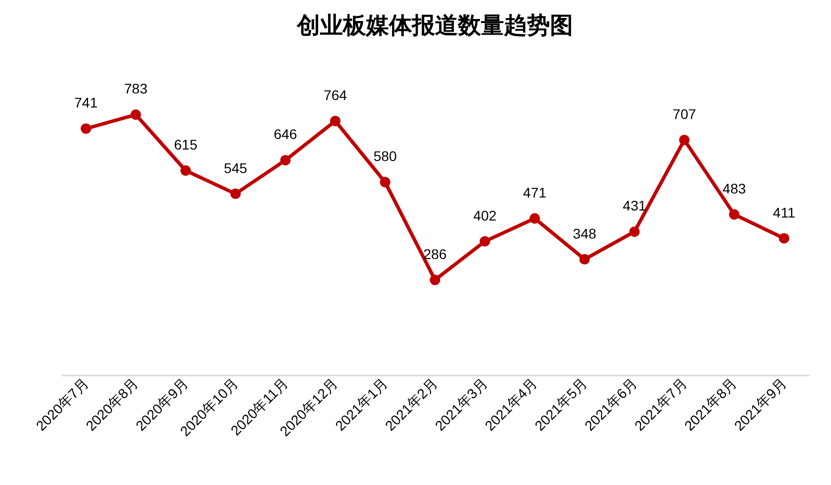  I want to click on data-label: 764, so click(336, 94).